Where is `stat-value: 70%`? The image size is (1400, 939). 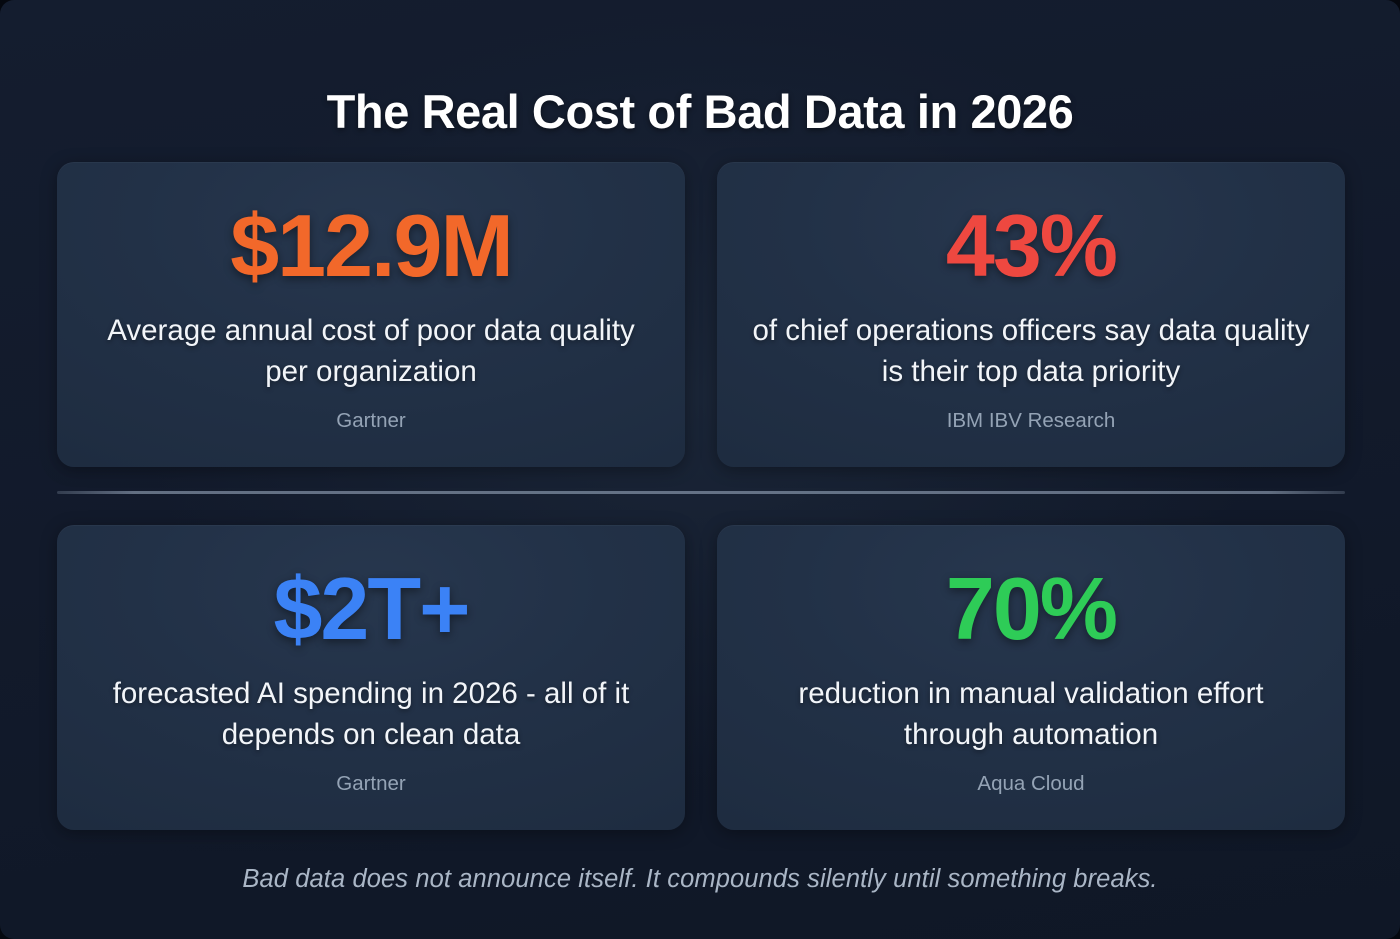
stat-value: 70% is located at coordinates (1031, 608).